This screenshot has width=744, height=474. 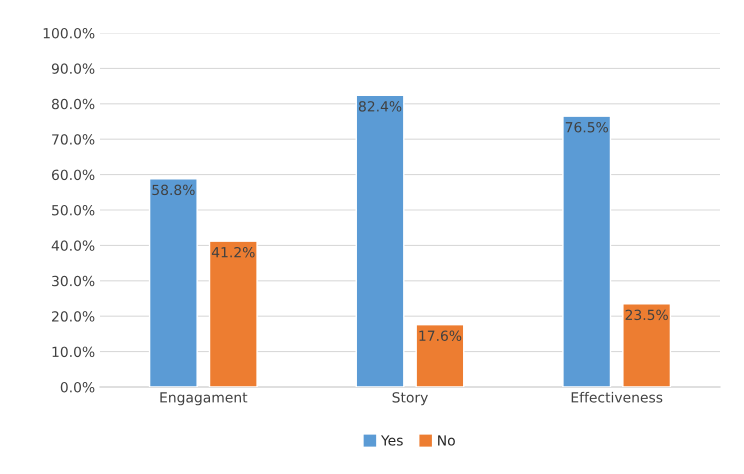 I want to click on y-tick-label: 40.0%, so click(x=73, y=245).